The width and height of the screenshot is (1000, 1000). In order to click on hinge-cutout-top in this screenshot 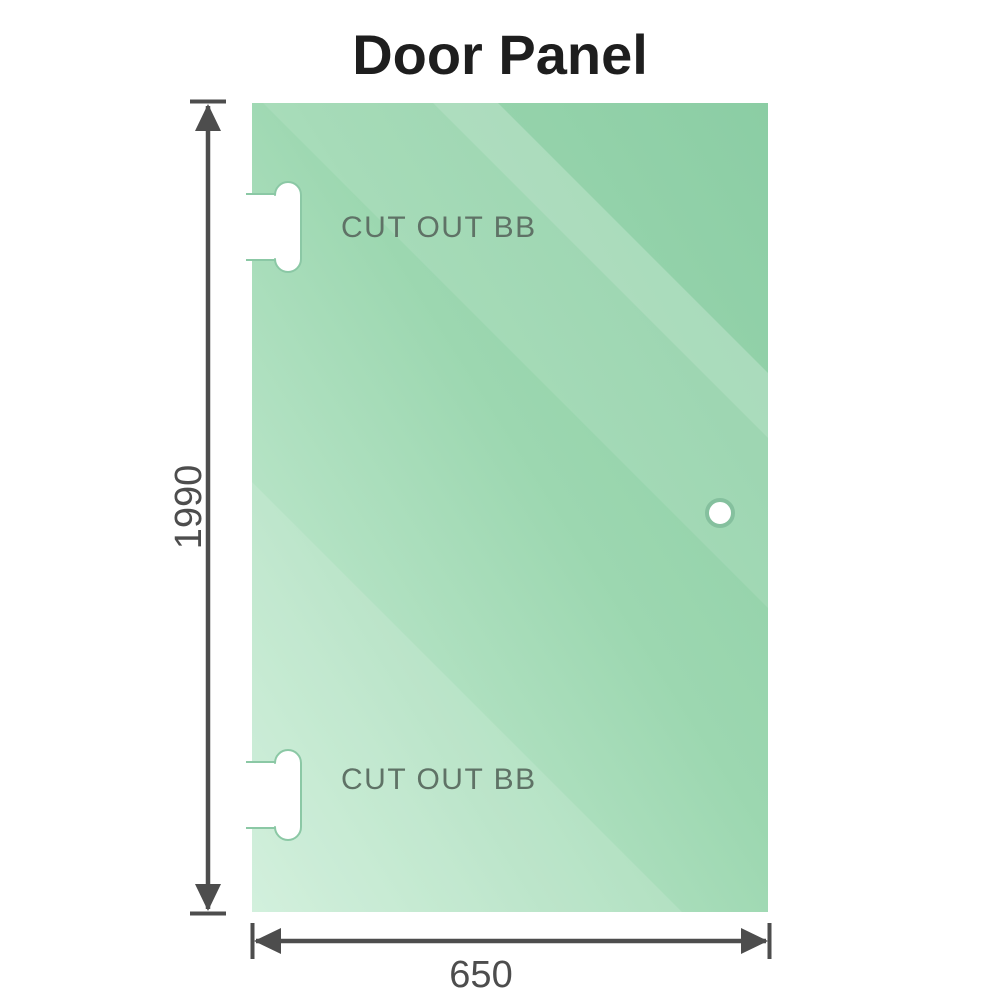, I will do `click(274, 227)`.